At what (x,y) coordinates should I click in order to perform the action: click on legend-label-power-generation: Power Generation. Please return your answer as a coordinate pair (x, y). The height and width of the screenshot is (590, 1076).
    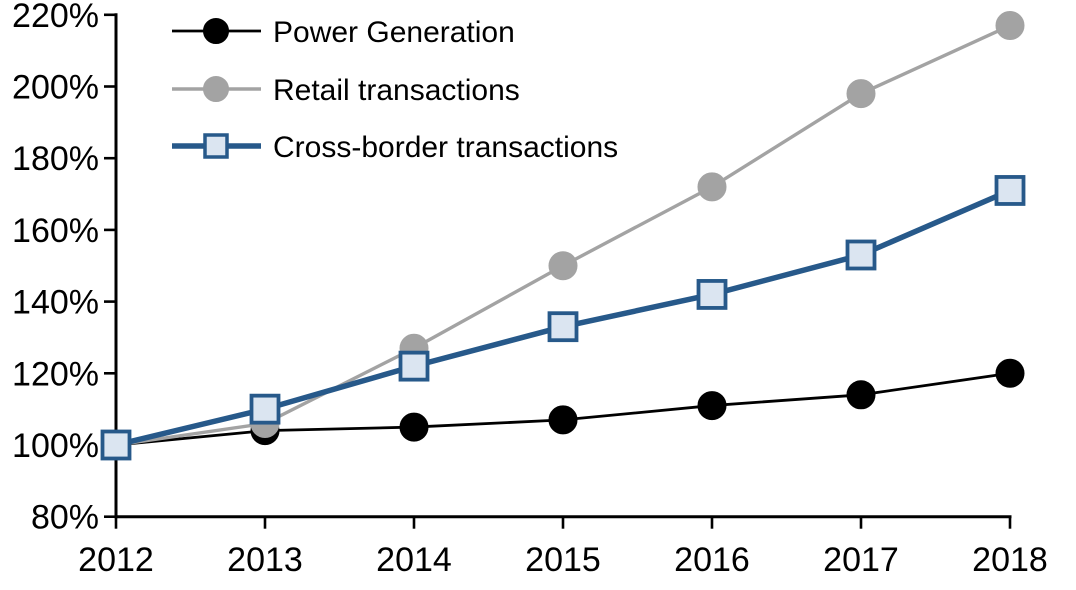
    Looking at the image, I should click on (394, 32).